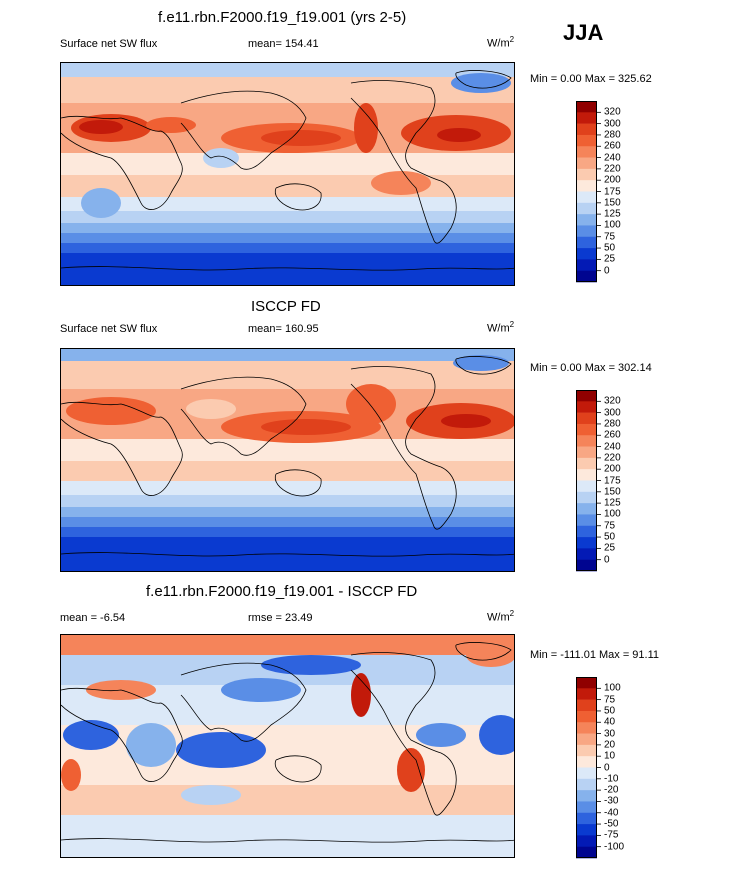 This screenshot has width=733, height=872. What do you see at coordinates (611, 801) in the screenshot?
I see `colorbar-tick-label: -30` at bounding box center [611, 801].